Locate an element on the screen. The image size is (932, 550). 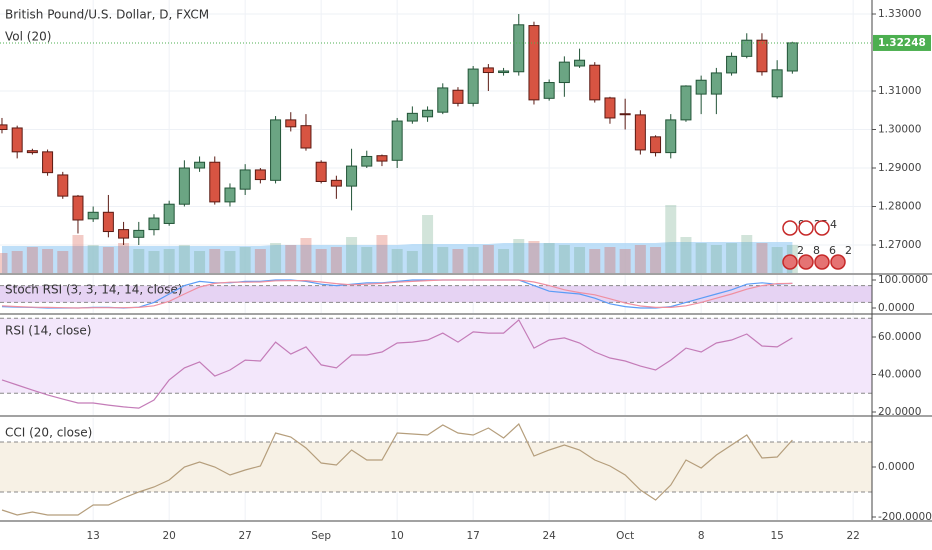
x-tick-label: 13 is located at coordinates (92, 536).